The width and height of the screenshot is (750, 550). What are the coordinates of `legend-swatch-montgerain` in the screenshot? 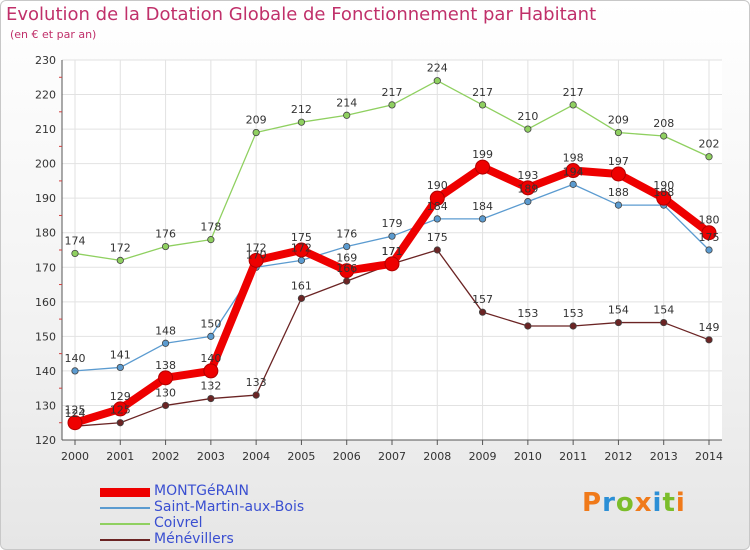 It's located at (125, 492).